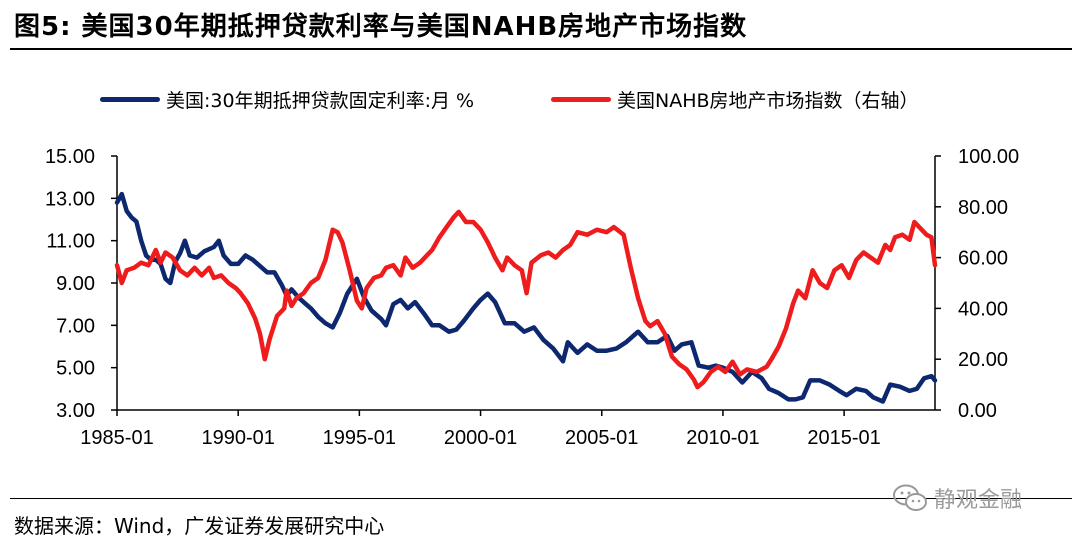 This screenshot has width=1080, height=545. What do you see at coordinates (130, 99) in the screenshot?
I see `legend-swatch-mortgage-rate` at bounding box center [130, 99].